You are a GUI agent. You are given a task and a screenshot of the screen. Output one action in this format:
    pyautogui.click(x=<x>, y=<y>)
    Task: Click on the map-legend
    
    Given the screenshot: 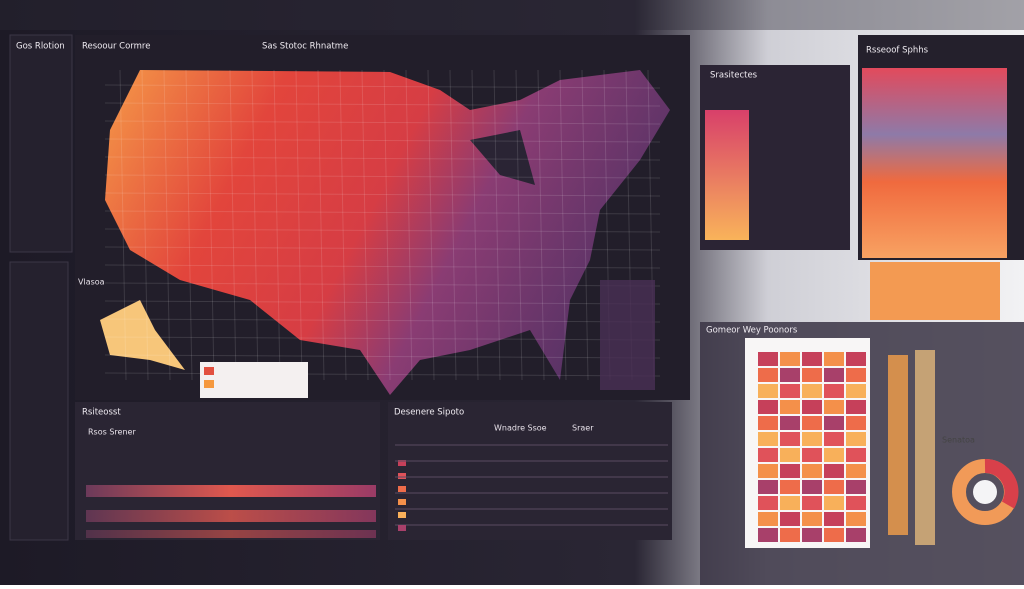 What is the action you would take?
    pyautogui.click(x=254, y=380)
    